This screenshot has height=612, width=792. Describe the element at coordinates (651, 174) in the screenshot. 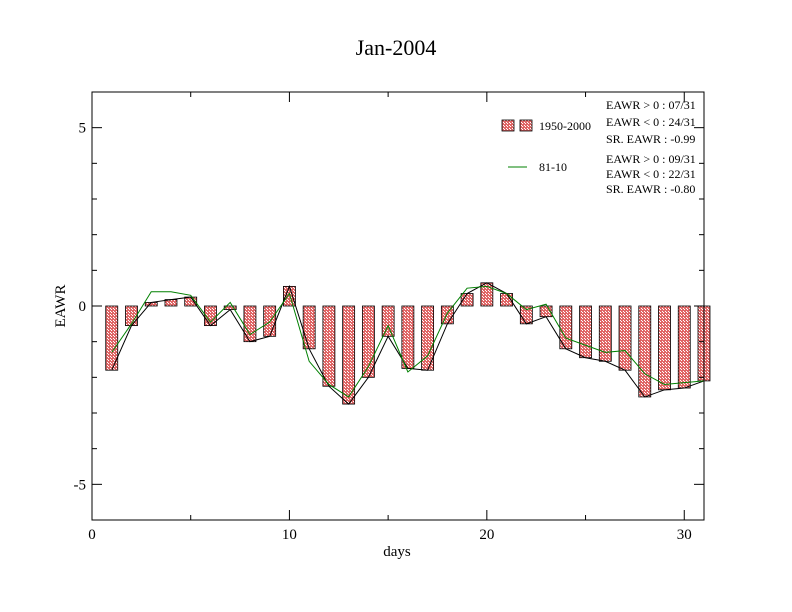

I see `stat-8110-neg: EAWR < 0 : 22/31` at that location.